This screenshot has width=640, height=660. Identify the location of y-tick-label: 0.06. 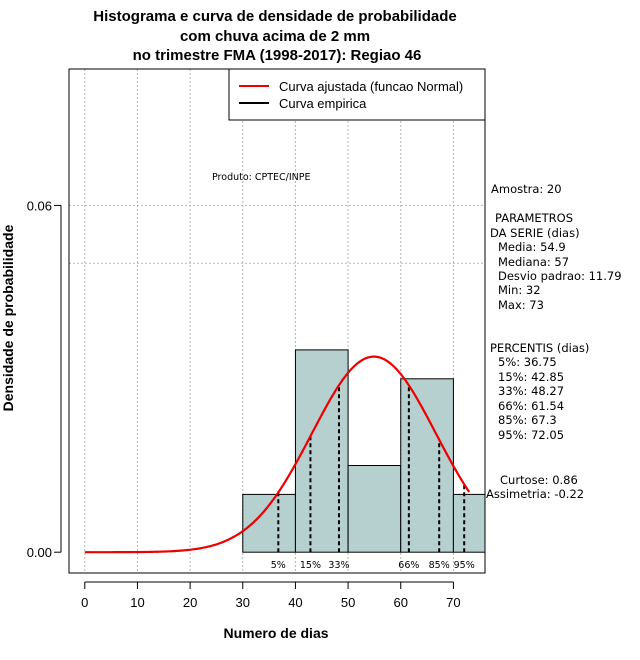
(39, 205).